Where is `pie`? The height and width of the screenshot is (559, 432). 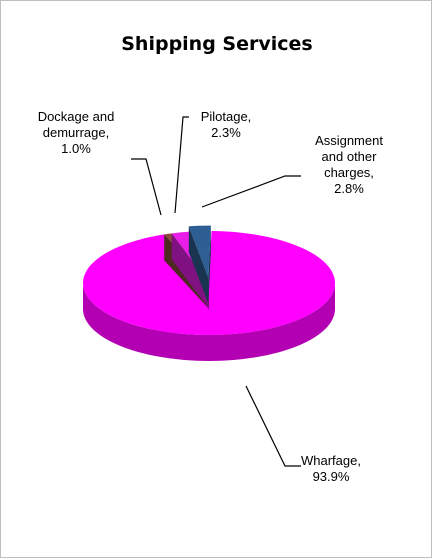 pie is located at coordinates (208, 293).